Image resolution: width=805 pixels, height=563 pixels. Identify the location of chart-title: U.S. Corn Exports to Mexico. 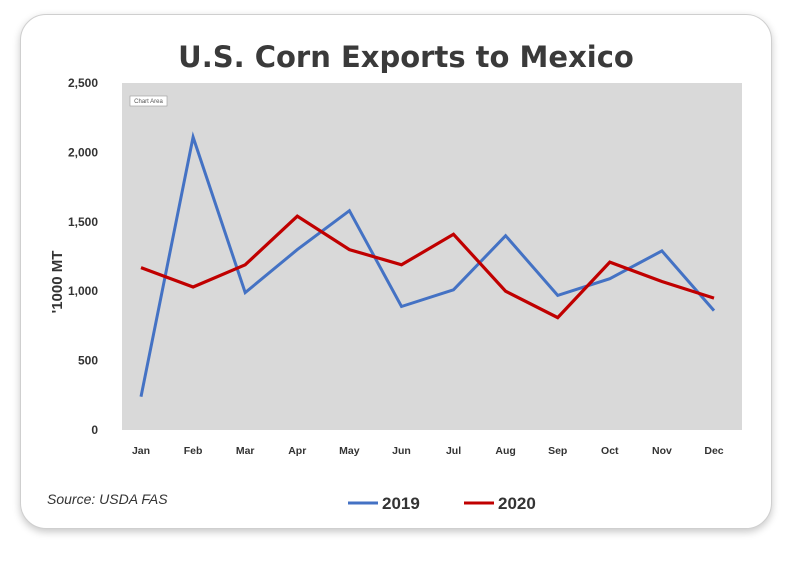
(406, 57).